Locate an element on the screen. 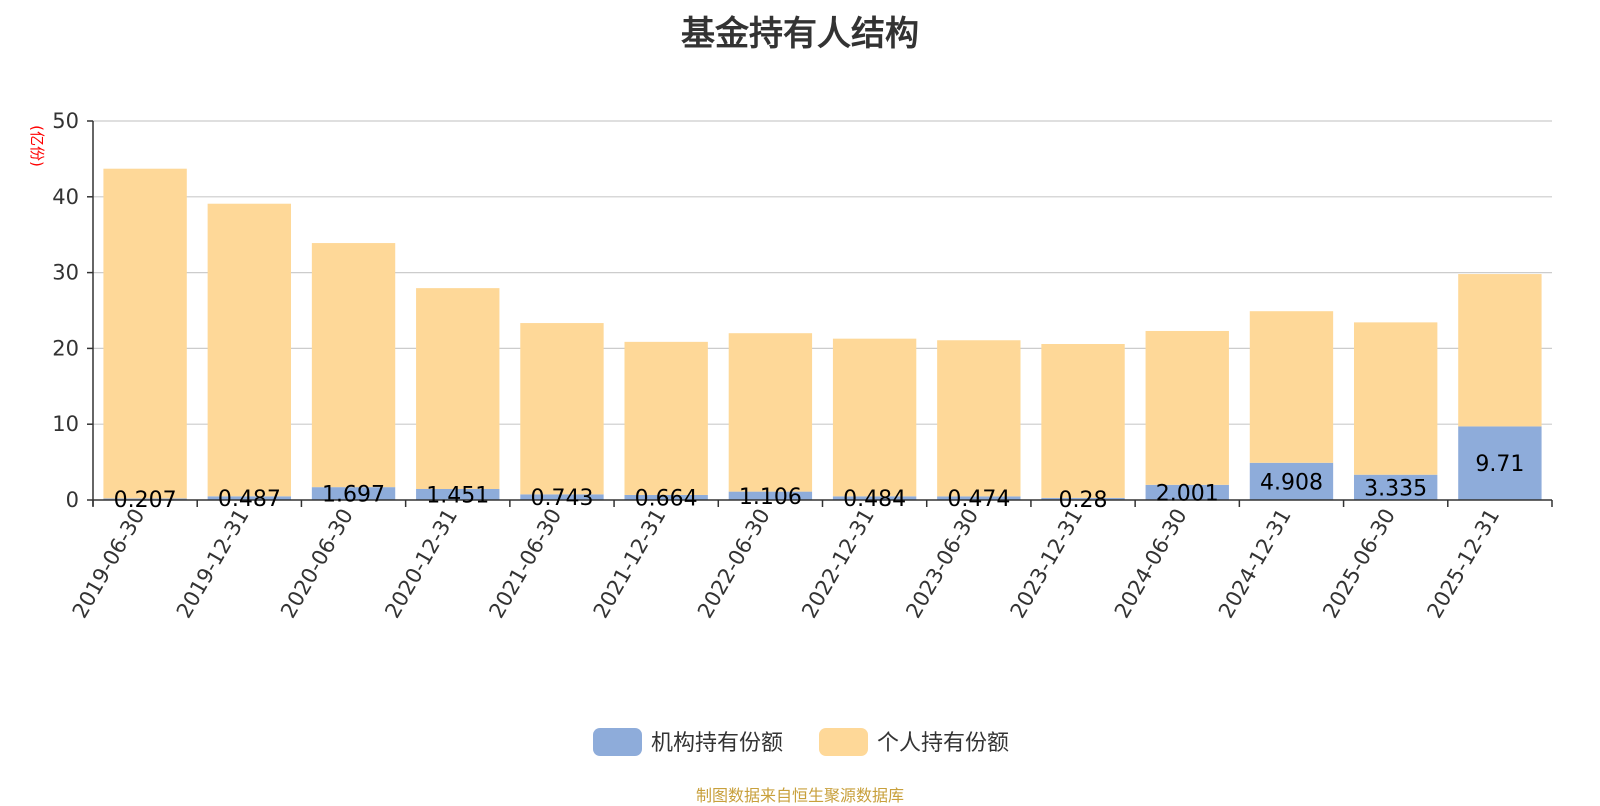  x-tick-label: 2020-06-30 is located at coordinates (317, 564).